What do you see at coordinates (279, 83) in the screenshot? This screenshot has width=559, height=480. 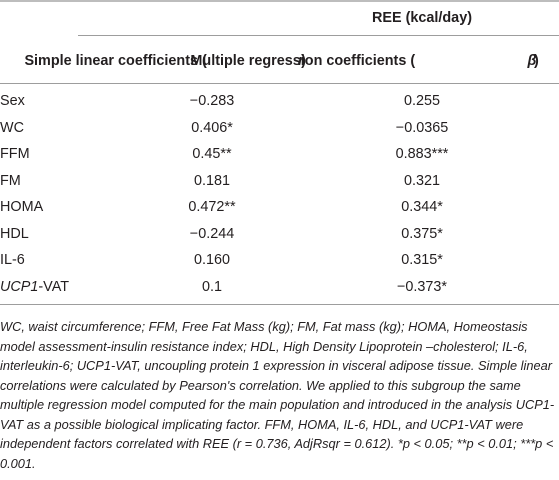 I see `header-bottom-rule` at bounding box center [279, 83].